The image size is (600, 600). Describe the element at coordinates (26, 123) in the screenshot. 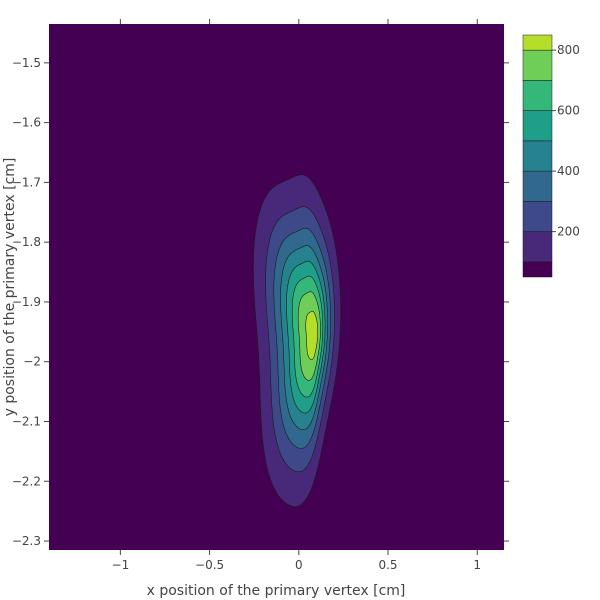

I see `y-tick-label: −1.6` at that location.